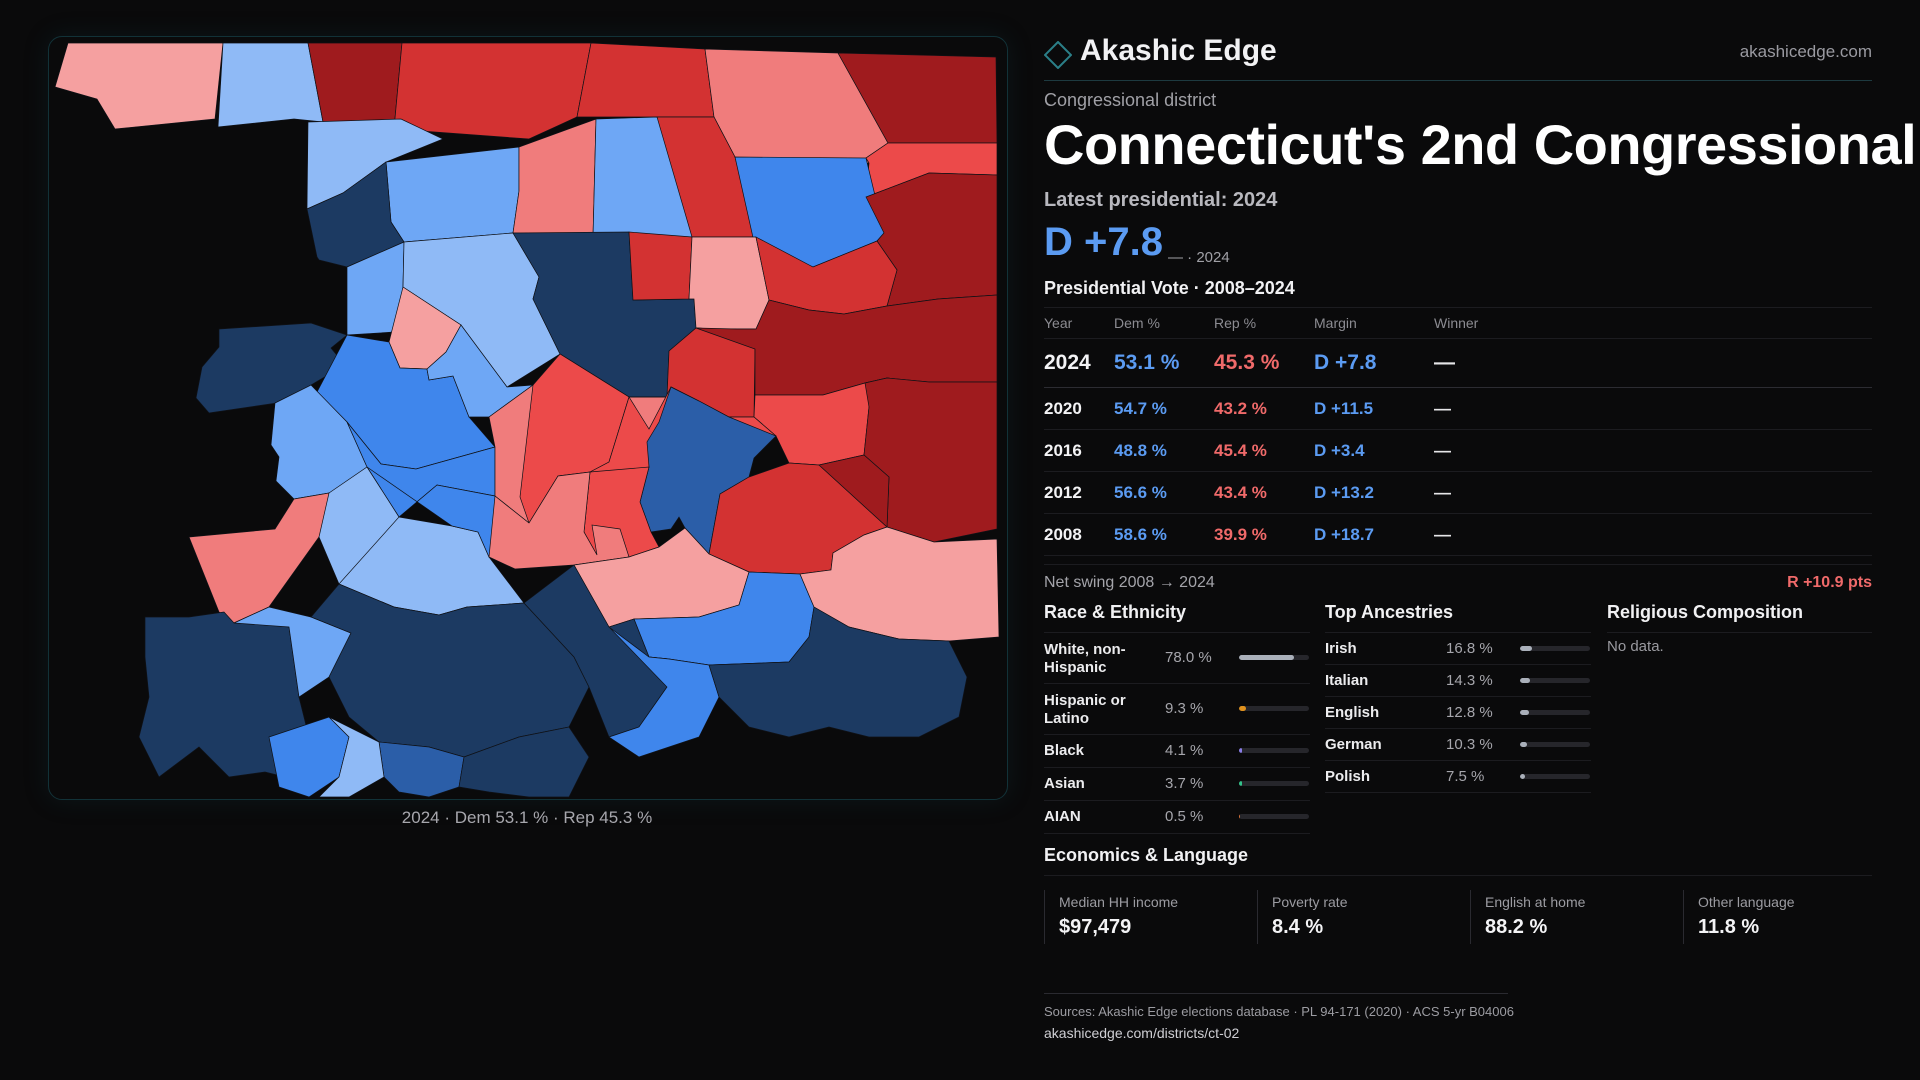  What do you see at coordinates (1063, 450) in the screenshot?
I see `year-cell: 2016` at bounding box center [1063, 450].